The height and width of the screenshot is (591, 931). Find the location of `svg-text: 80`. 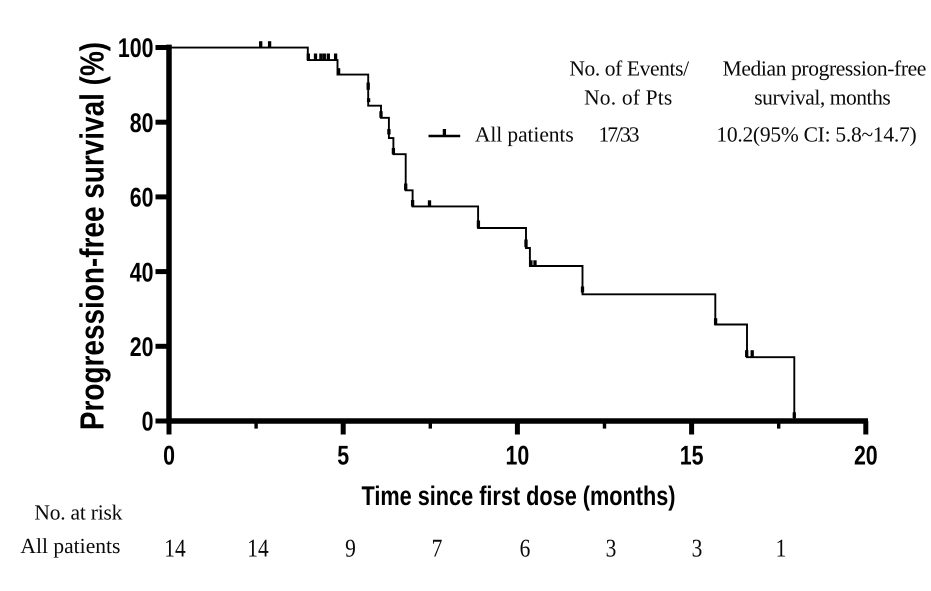

svg-text: 80 is located at coordinates (142, 123).